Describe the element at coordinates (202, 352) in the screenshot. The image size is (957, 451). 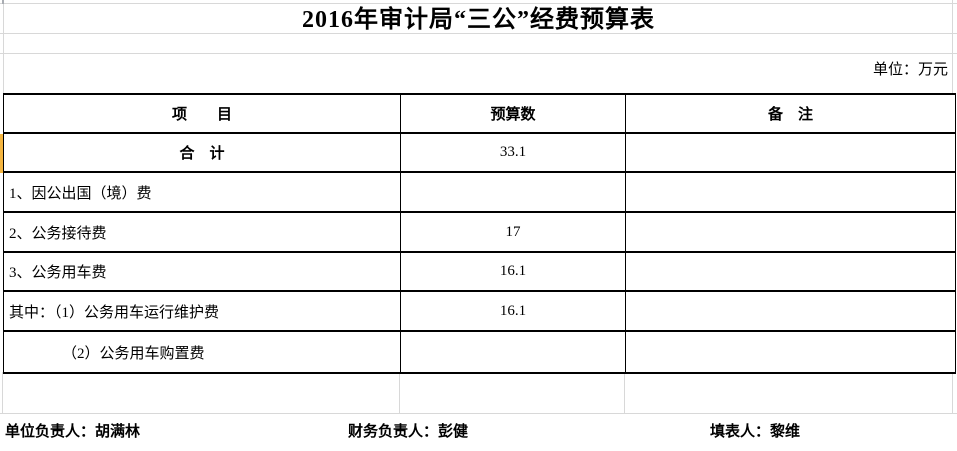
I see `table-cell-item: （2）公务用车购置费` at that location.